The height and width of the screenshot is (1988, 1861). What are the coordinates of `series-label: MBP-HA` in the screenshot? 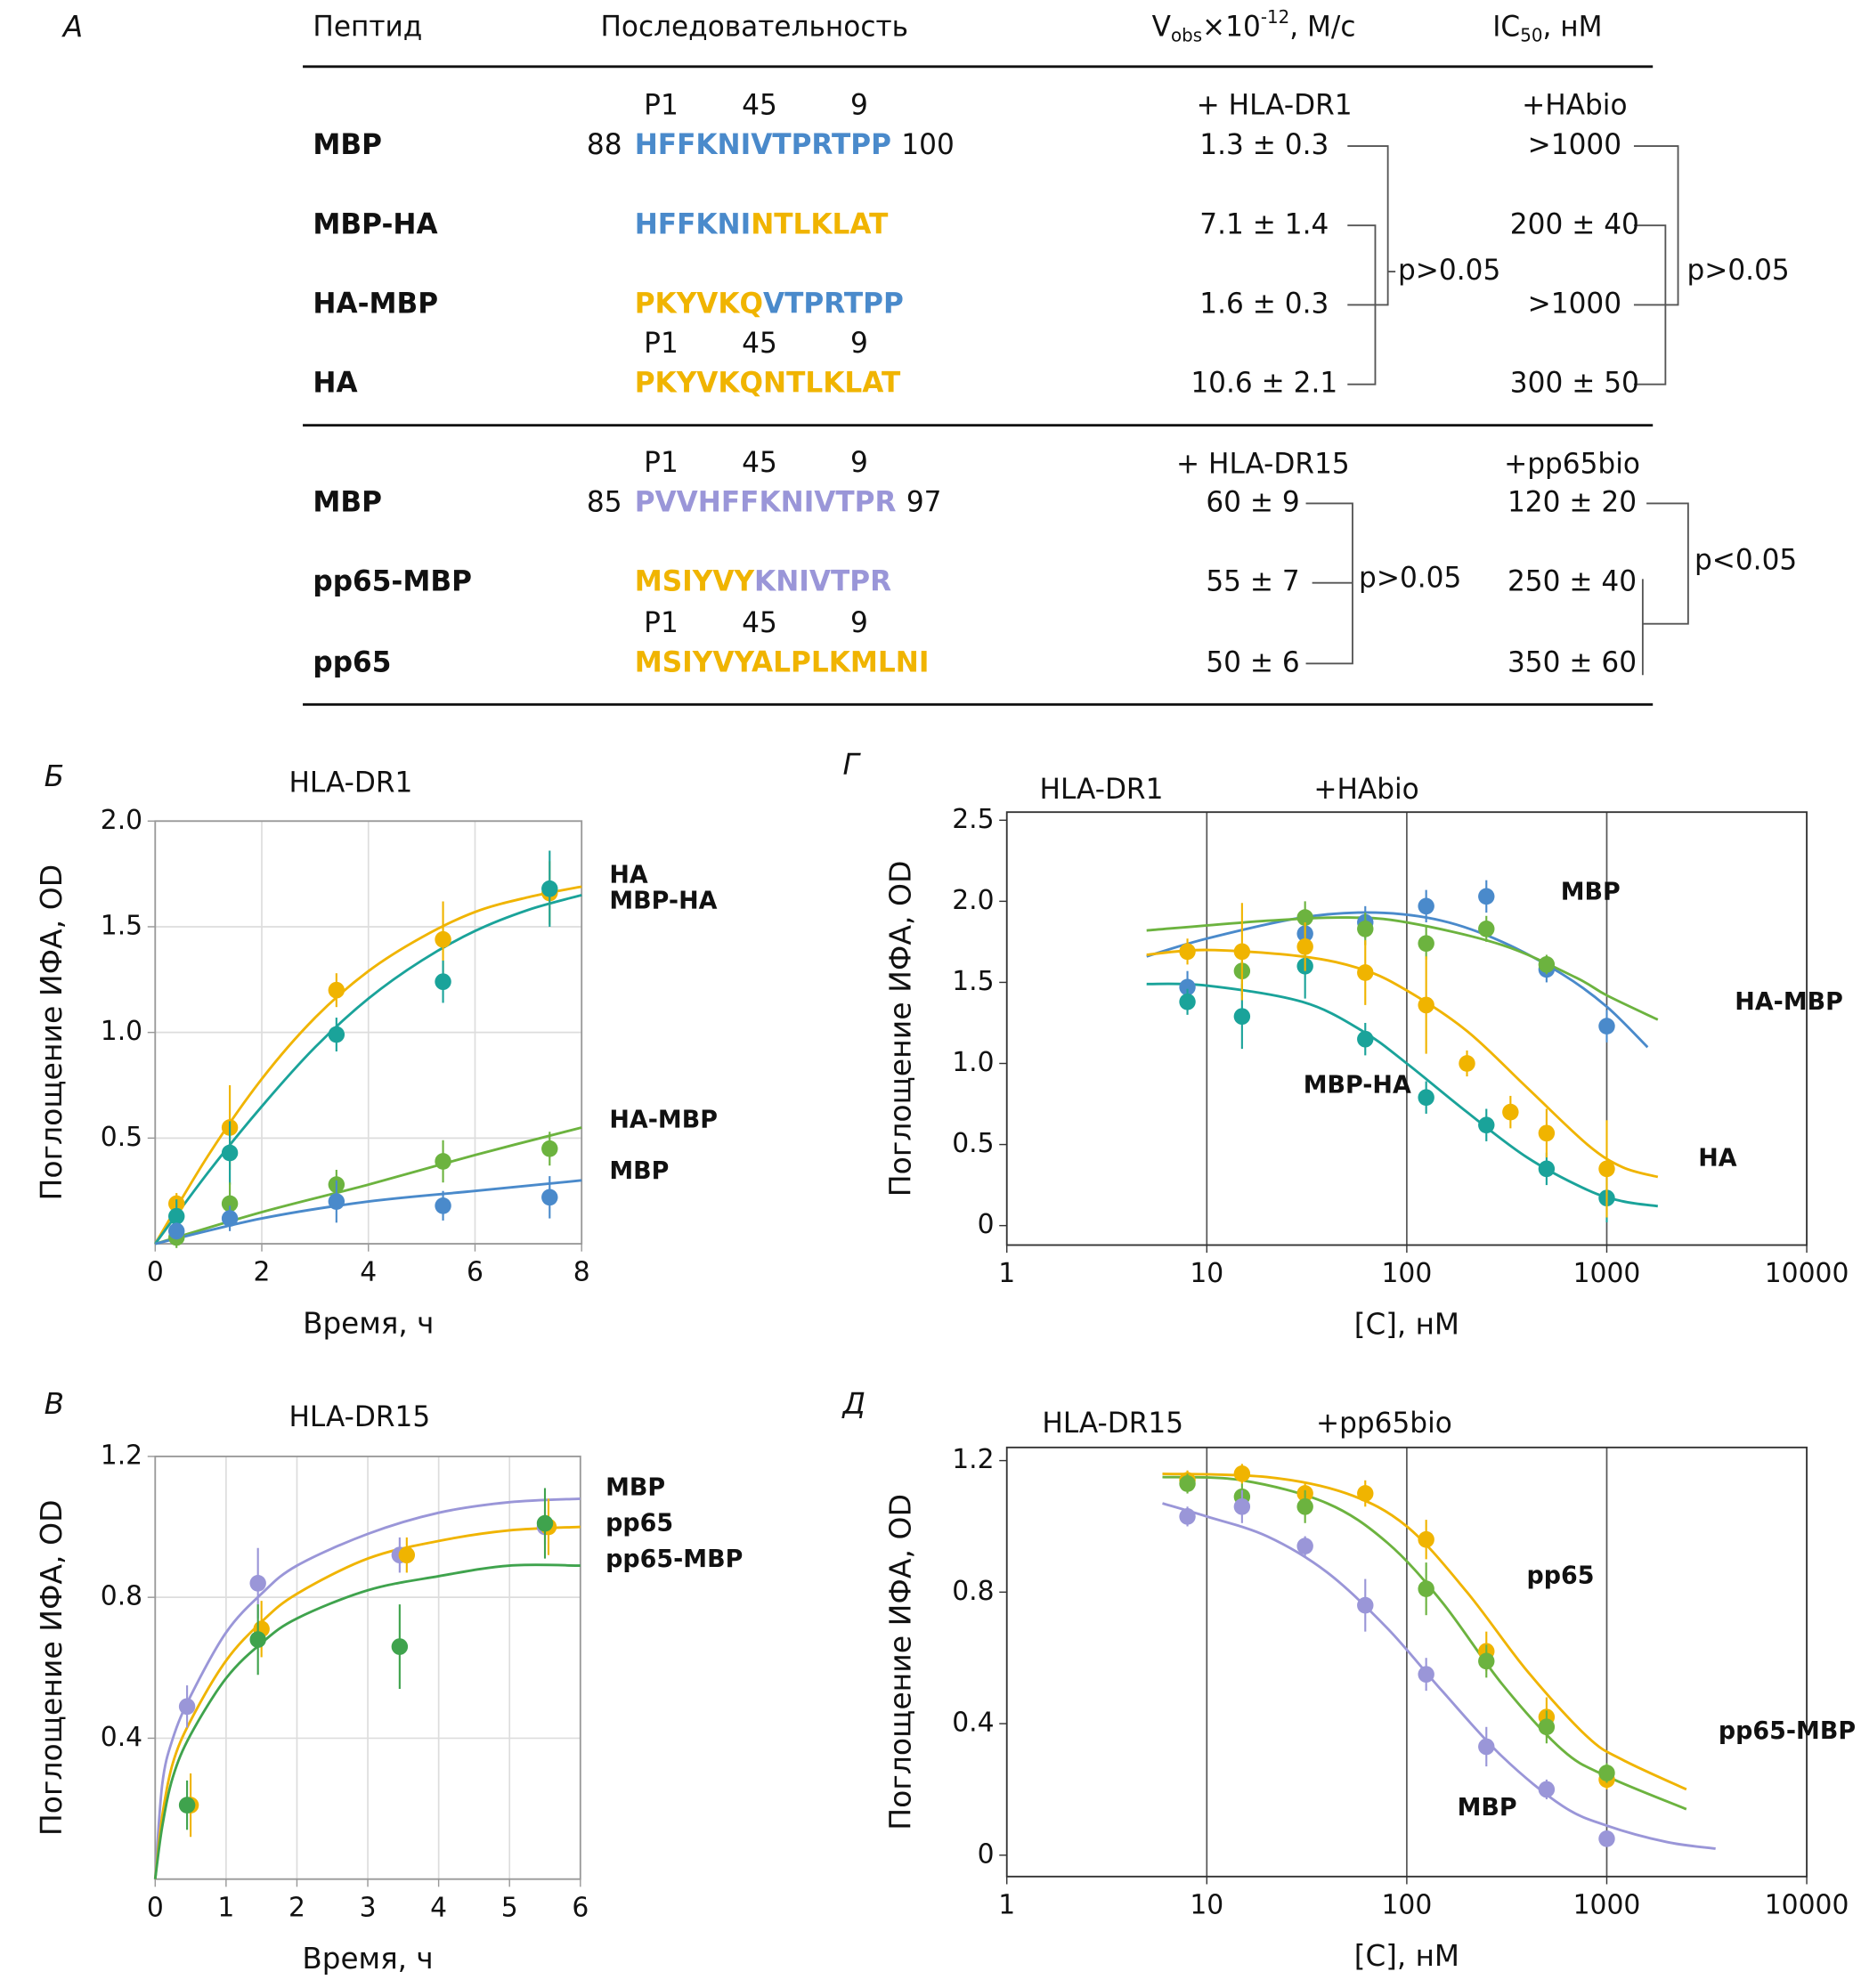 It's located at (1357, 1085).